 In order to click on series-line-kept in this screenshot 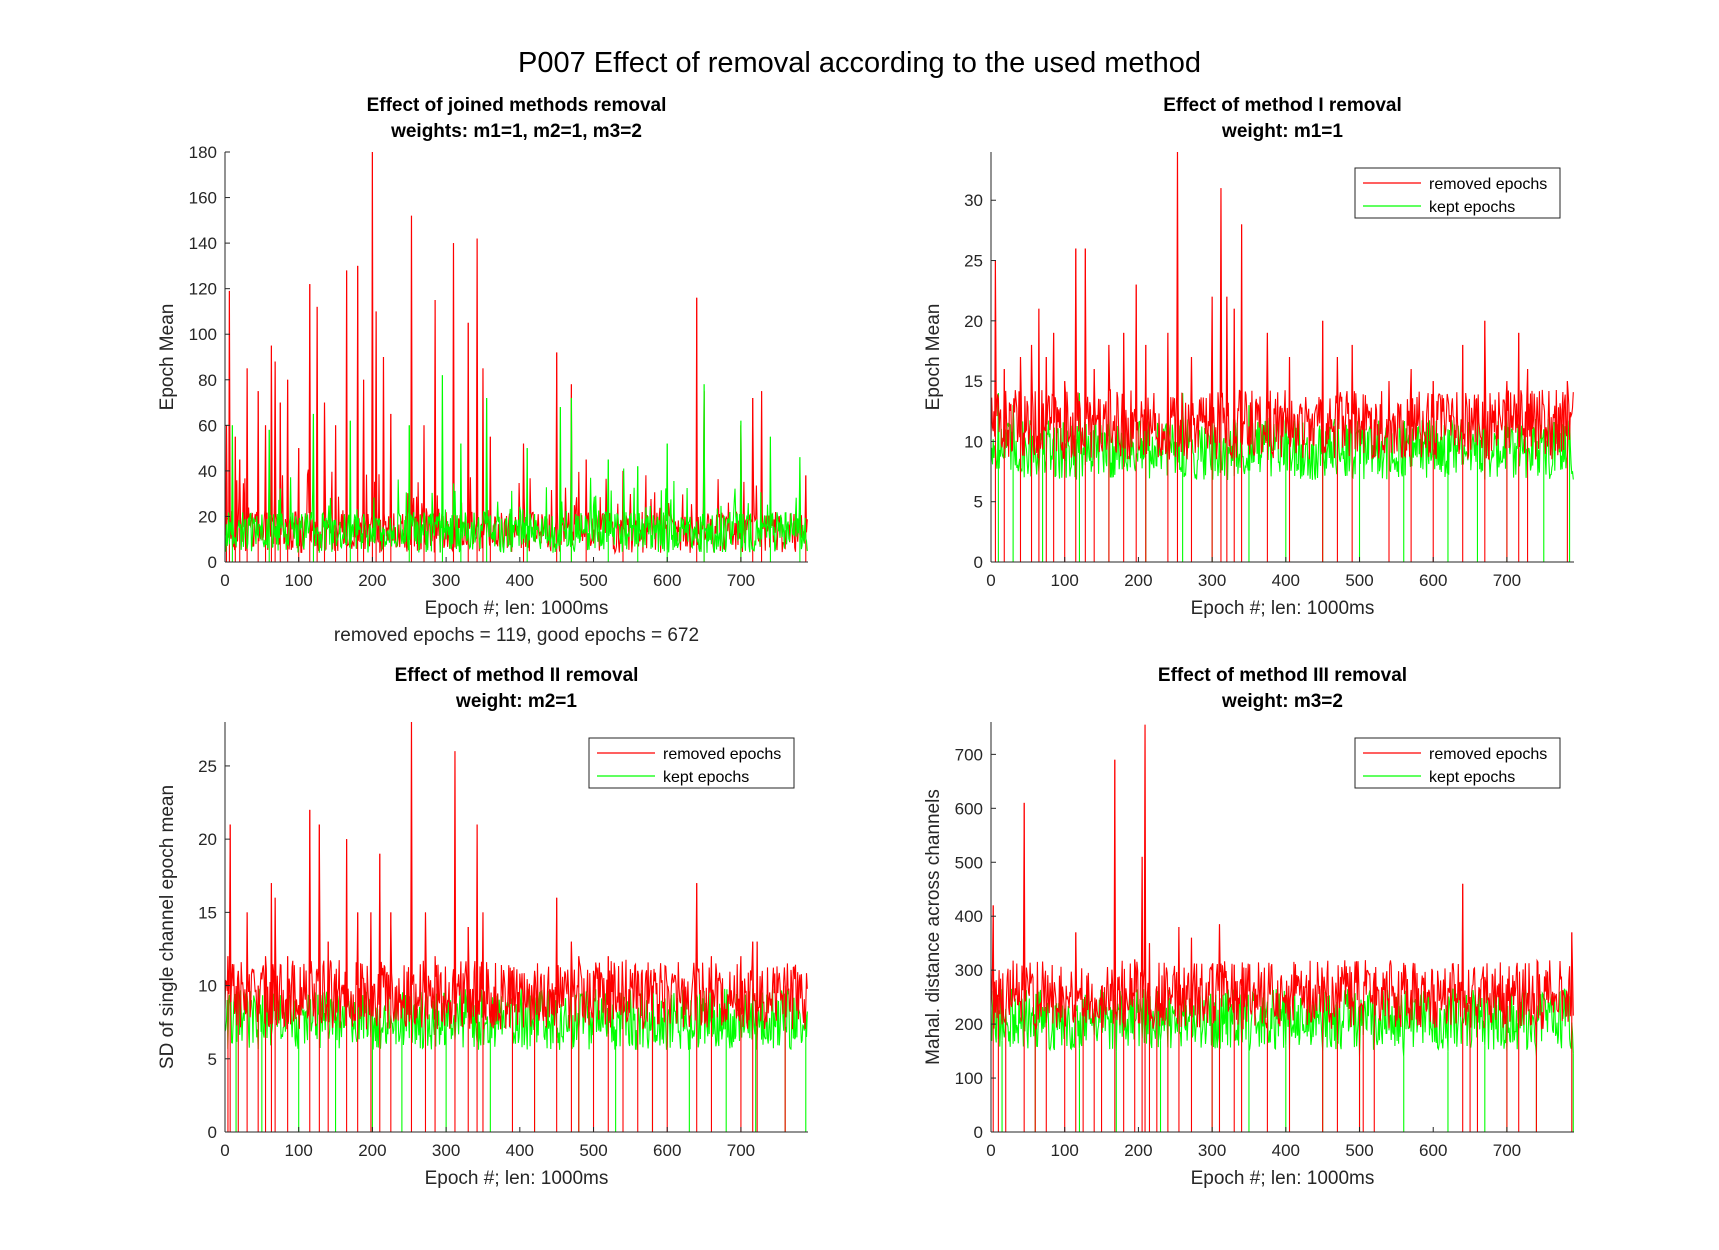, I will do `click(516, 464)`.